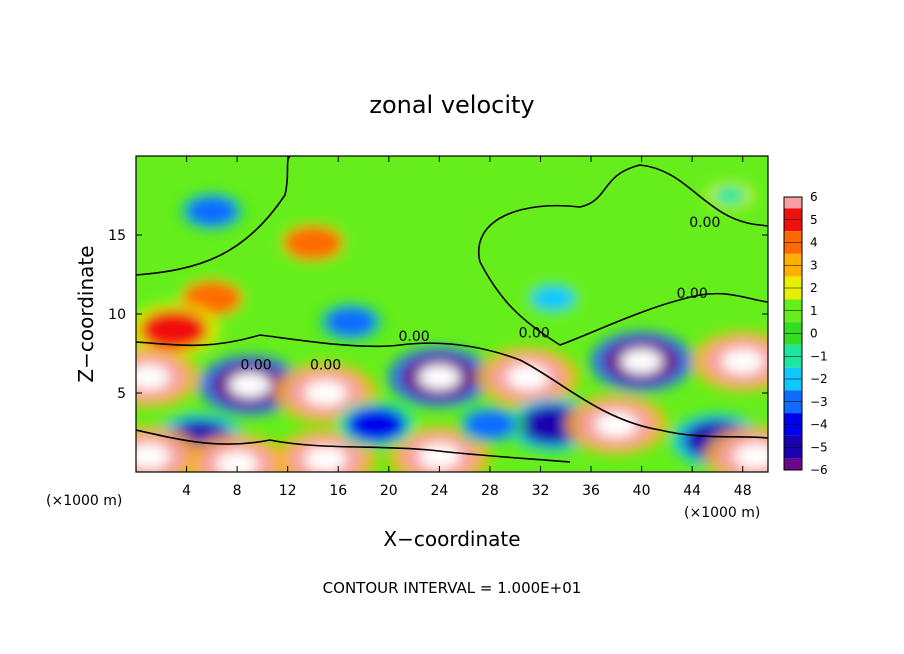 This screenshot has height=654, width=904. I want to click on zero-contour-band, so click(452, 386).